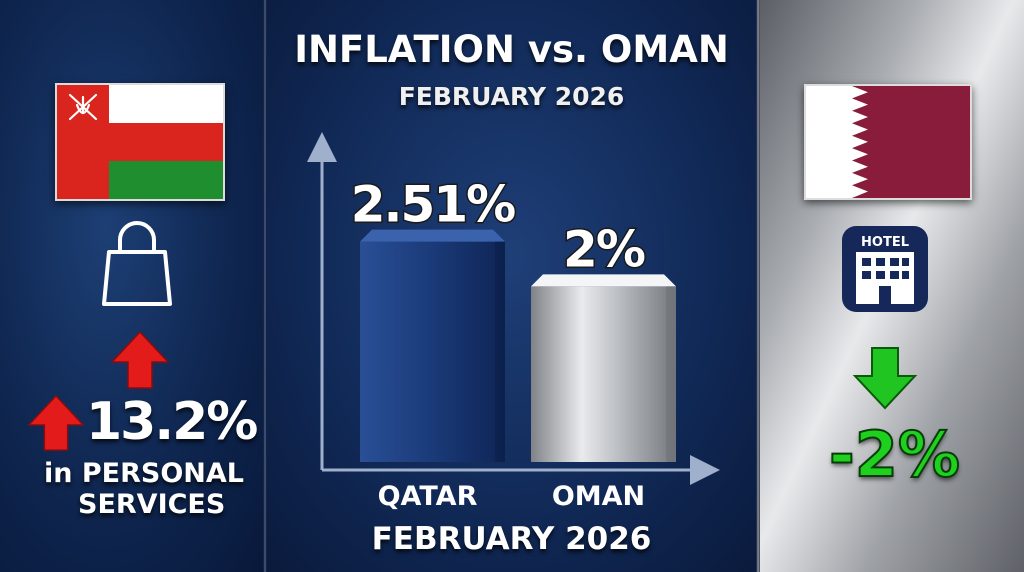  Describe the element at coordinates (83, 107) in the screenshot. I see `oman-emblem-icon` at that location.